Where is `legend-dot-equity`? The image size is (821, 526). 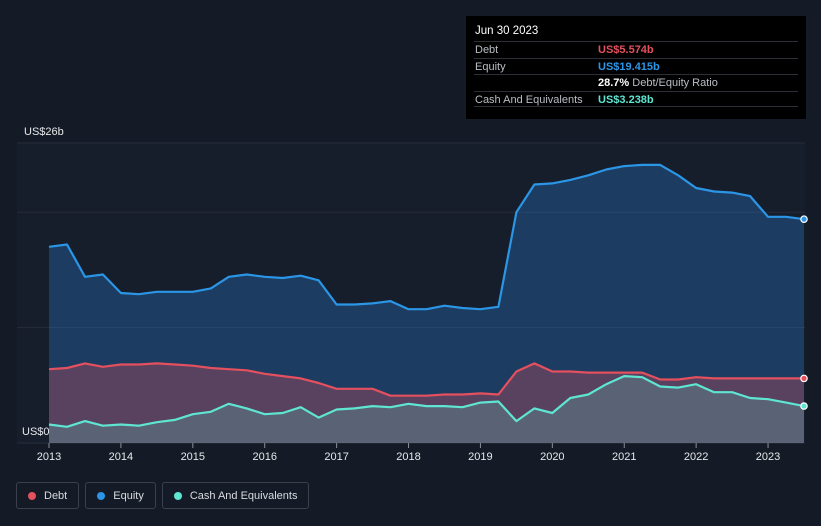
legend-dot-equity is located at coordinates (101, 495).